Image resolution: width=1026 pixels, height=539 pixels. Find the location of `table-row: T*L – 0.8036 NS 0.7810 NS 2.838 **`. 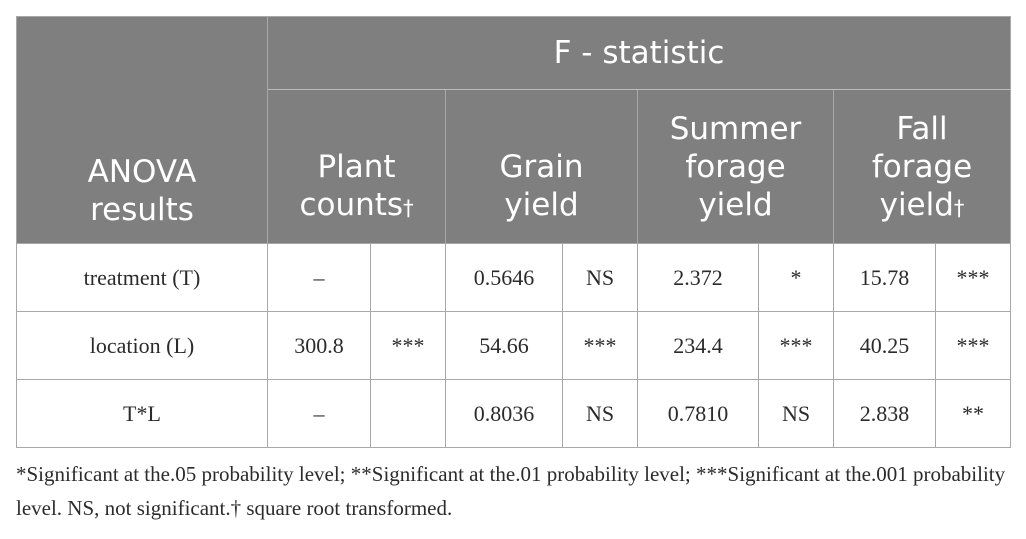

table-row: T*L – 0.8036 NS 0.7810 NS 2.838 ** is located at coordinates (514, 413).